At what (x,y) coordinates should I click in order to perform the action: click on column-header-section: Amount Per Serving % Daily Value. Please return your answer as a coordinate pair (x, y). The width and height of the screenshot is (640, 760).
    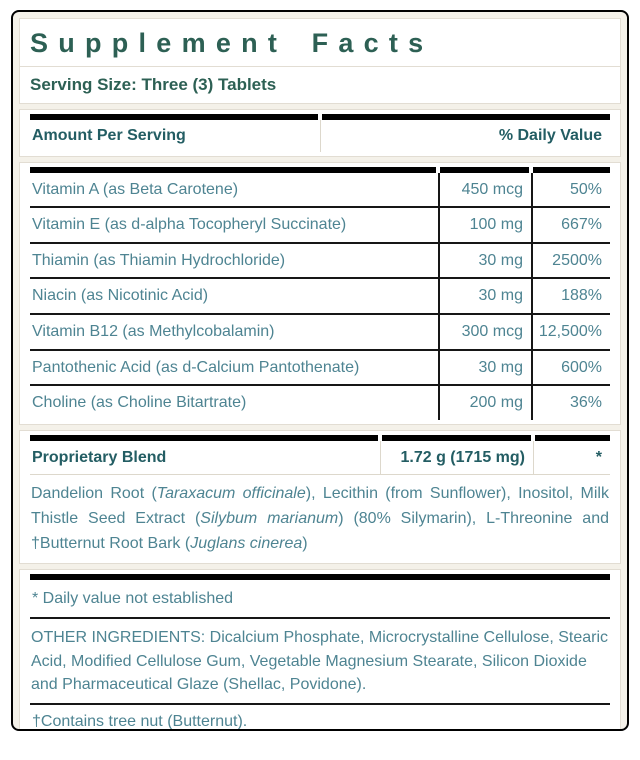
    Looking at the image, I should click on (320, 133).